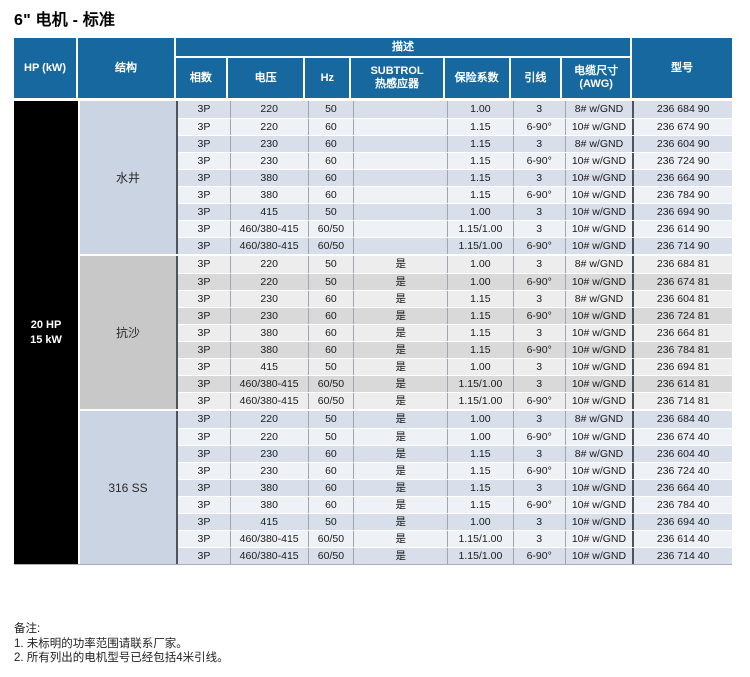 The image size is (750, 677). Describe the element at coordinates (455, 281) in the screenshot. I see `table-row: 3P 220 50 是 1.00 6-90° 10# w/GND 236 674 81` at that location.